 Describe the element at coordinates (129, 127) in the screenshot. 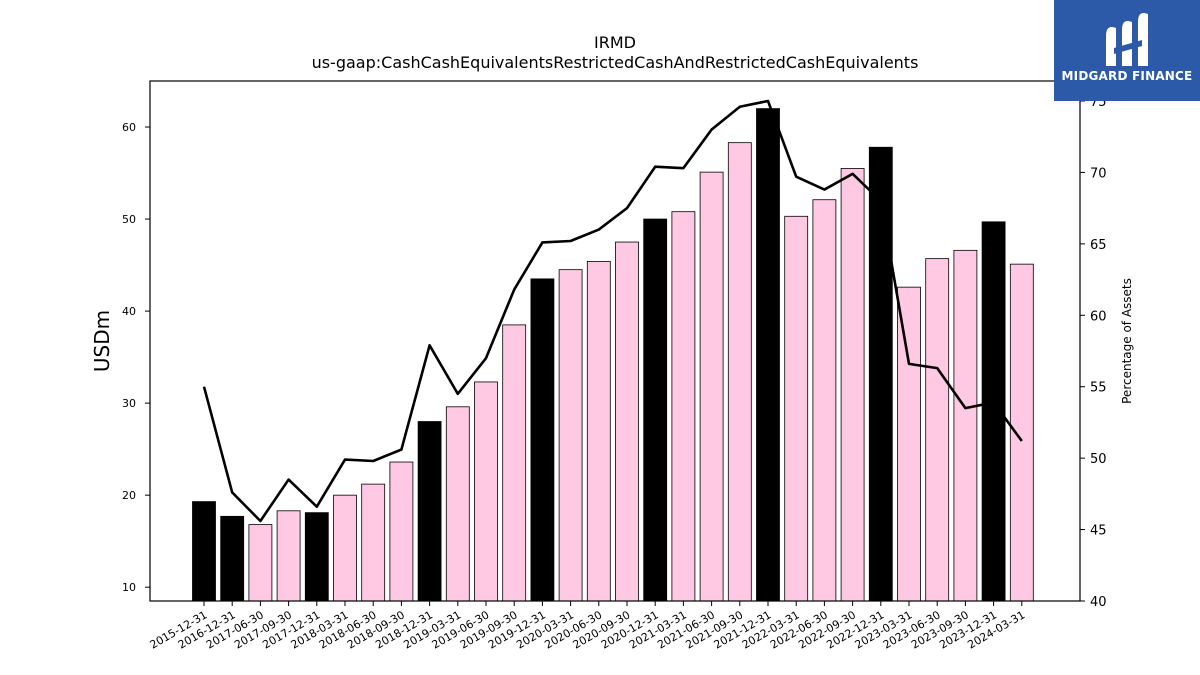

I see `y-tick-label-60: 60` at that location.